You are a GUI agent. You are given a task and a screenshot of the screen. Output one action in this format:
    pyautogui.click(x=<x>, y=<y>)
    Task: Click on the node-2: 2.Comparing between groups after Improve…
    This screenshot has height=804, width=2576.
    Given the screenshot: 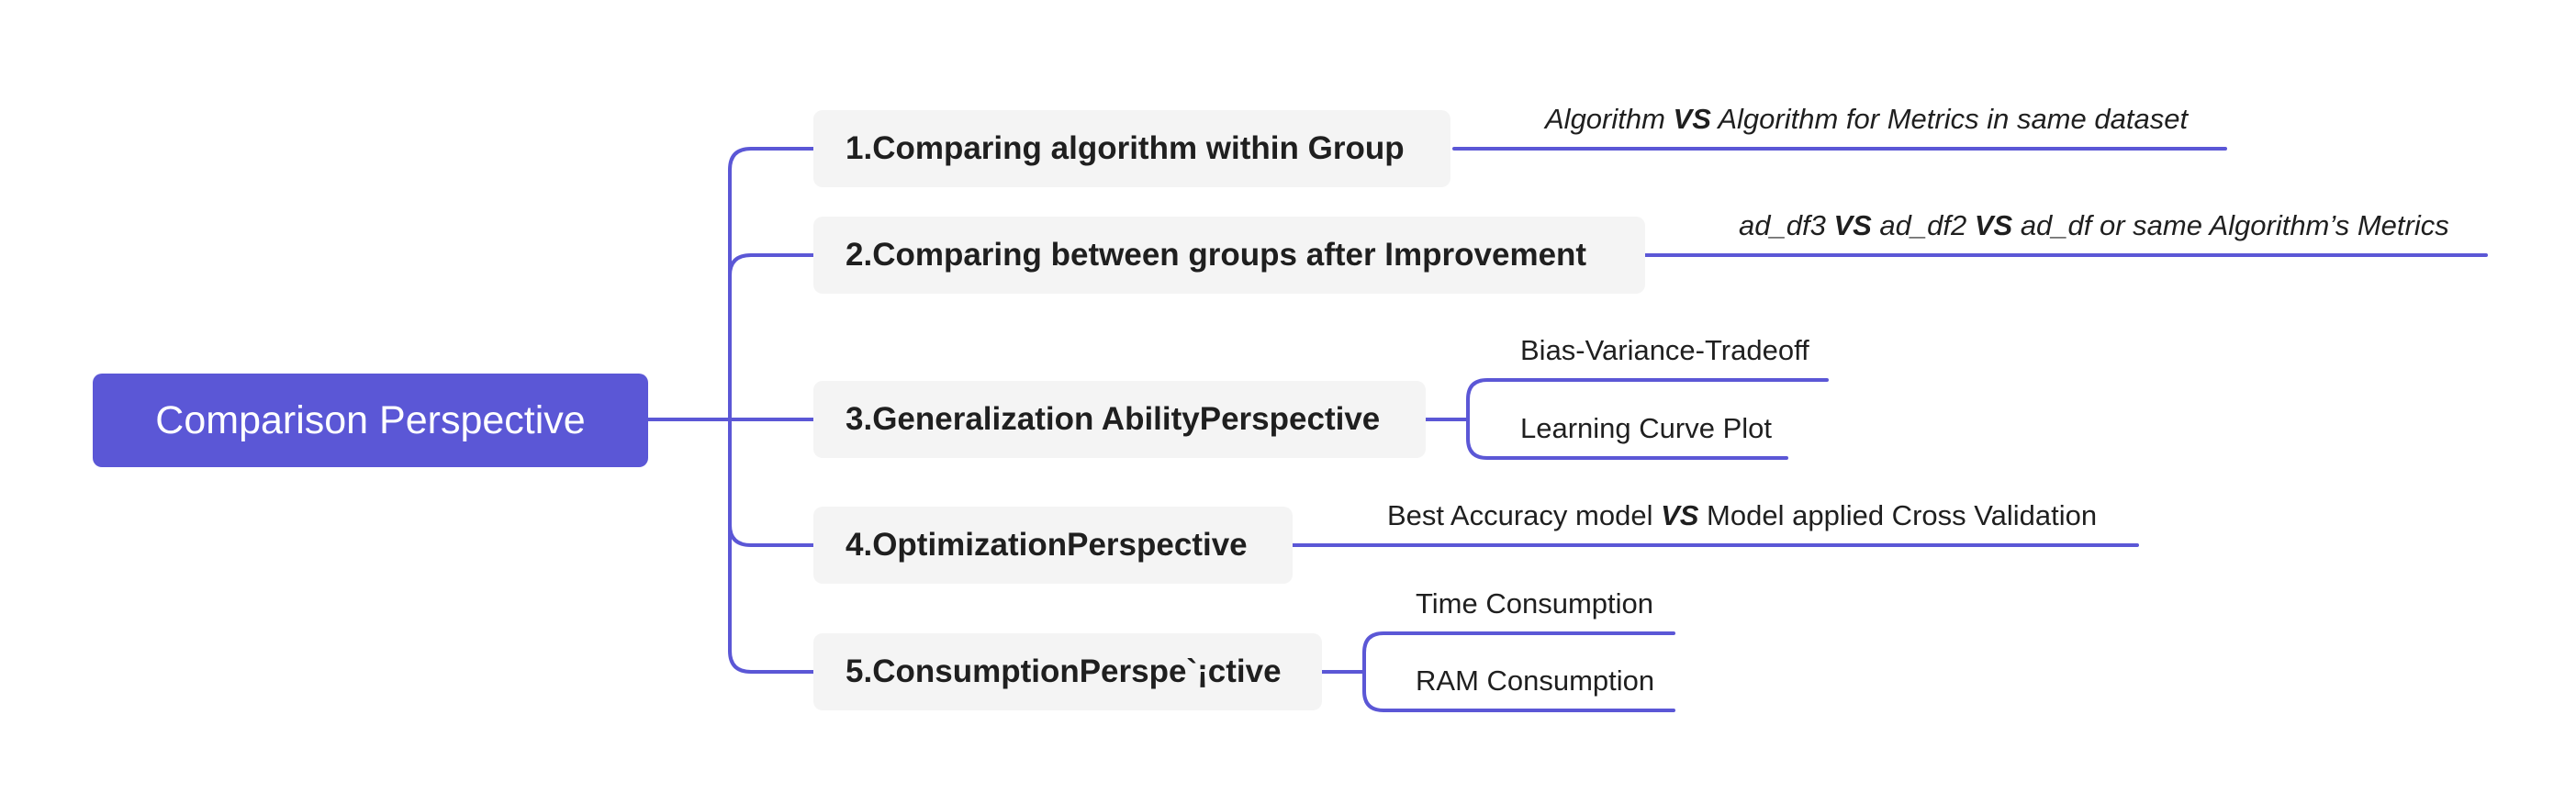 What is the action you would take?
    pyautogui.click(x=1229, y=256)
    